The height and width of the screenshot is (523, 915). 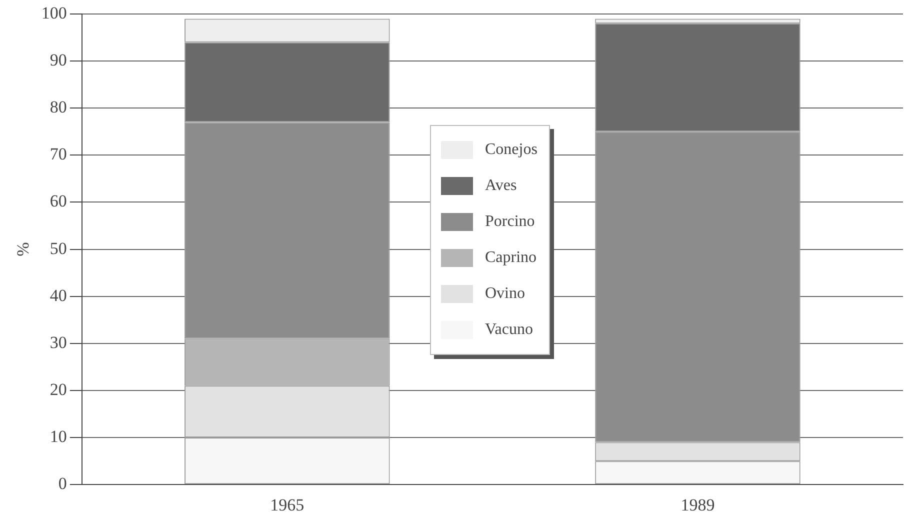 I want to click on y-tick-label: 20, so click(x=58, y=389).